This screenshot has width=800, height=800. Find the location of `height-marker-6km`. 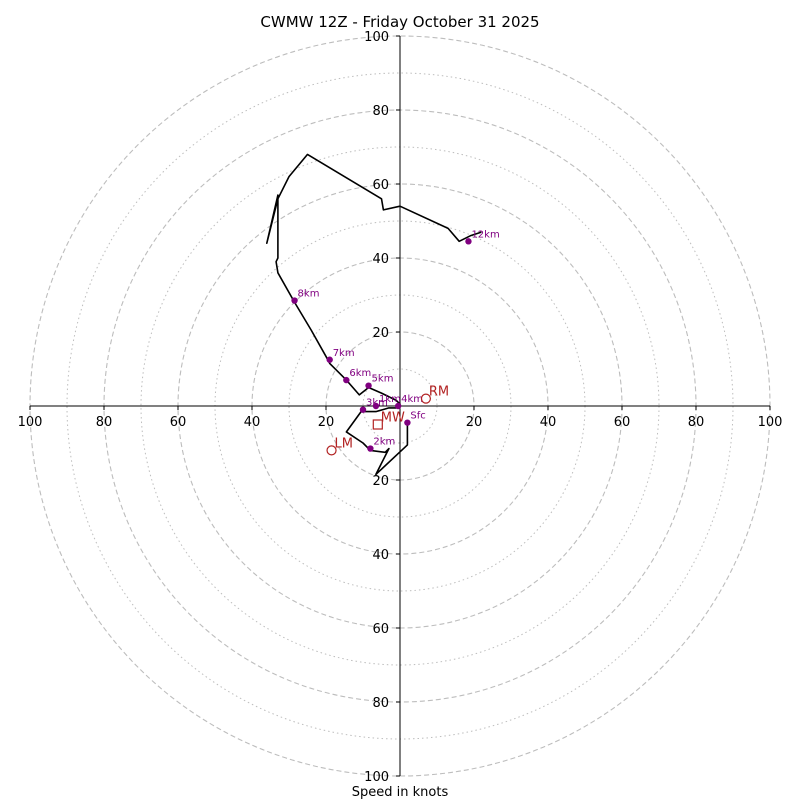

height-marker-6km is located at coordinates (346, 380).